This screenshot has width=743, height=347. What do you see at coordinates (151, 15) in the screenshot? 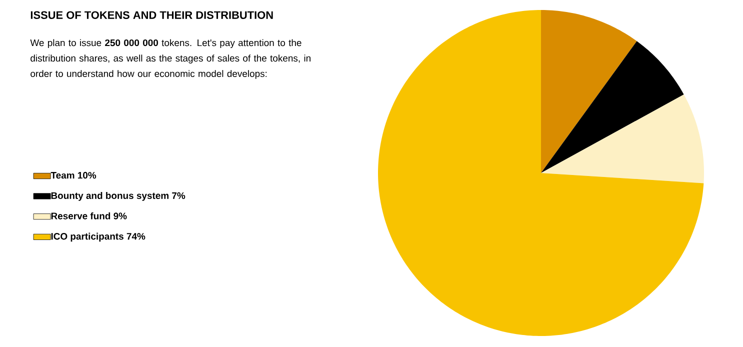
I see `chart-title: ISSUE OF TOKENS AND THEIR DISTRIBUTION` at bounding box center [151, 15].